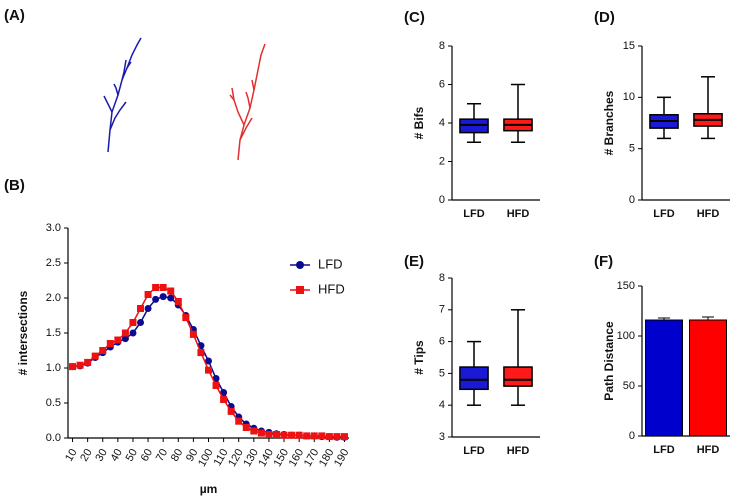 The width and height of the screenshot is (751, 500). Describe the element at coordinates (53, 333) in the screenshot. I see `y-tick-label: 1.5` at that location.